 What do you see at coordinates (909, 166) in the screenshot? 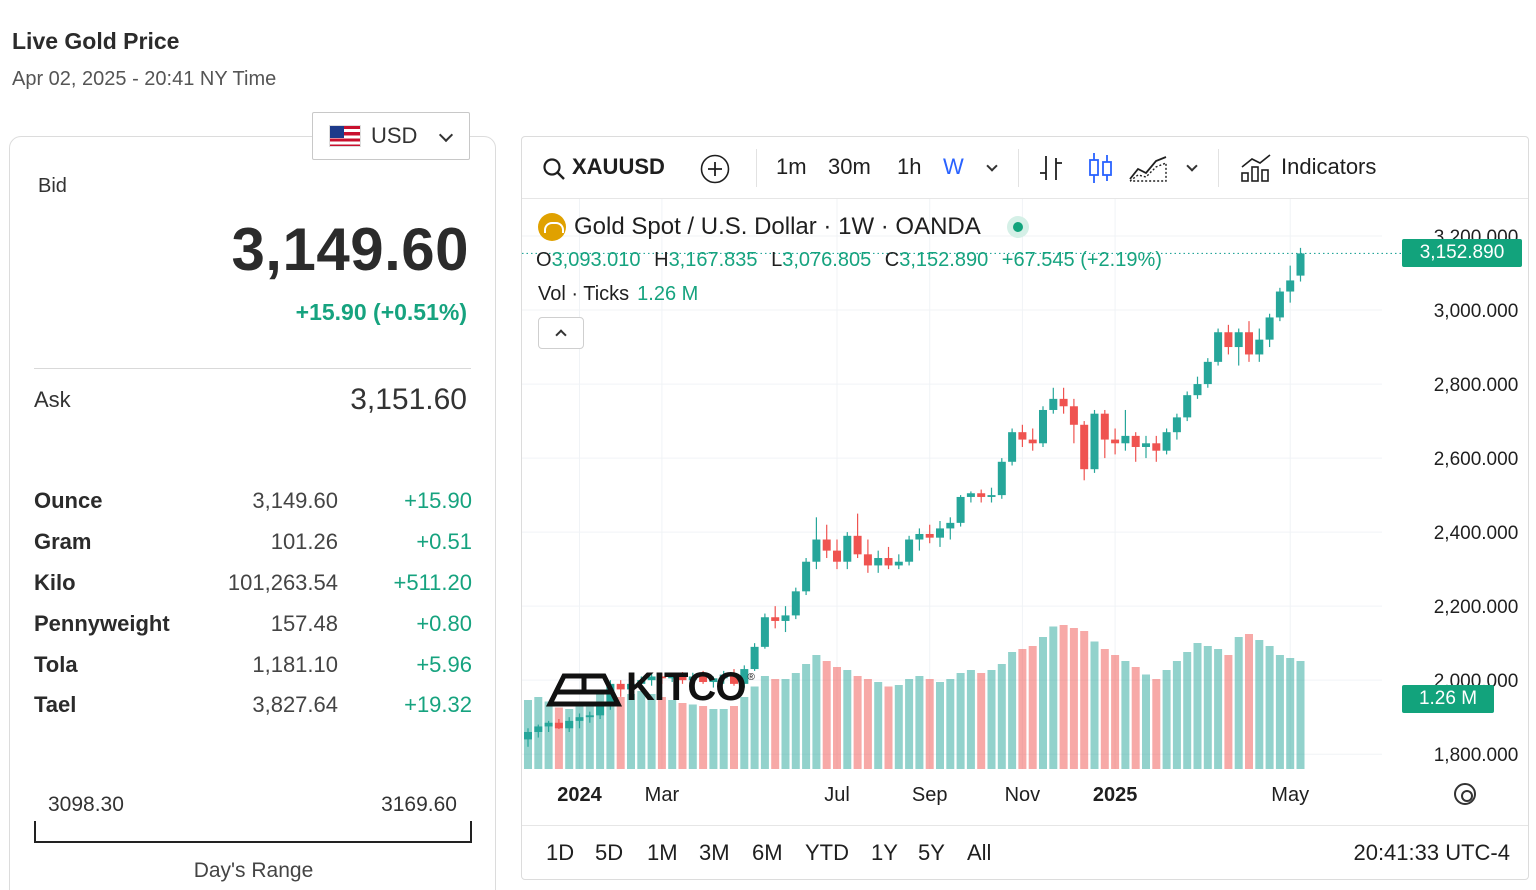
I see `timeframe-1h: 1h` at bounding box center [909, 166].